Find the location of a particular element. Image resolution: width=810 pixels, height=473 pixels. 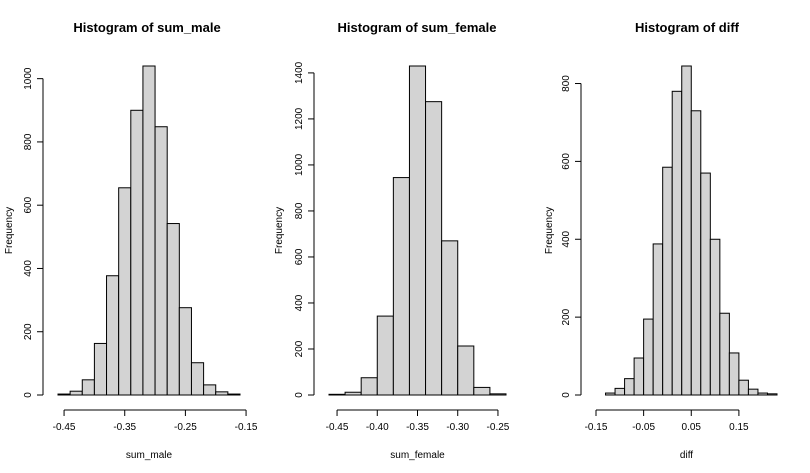

chart-title: Histogram of sum_male is located at coordinates (146, 27).